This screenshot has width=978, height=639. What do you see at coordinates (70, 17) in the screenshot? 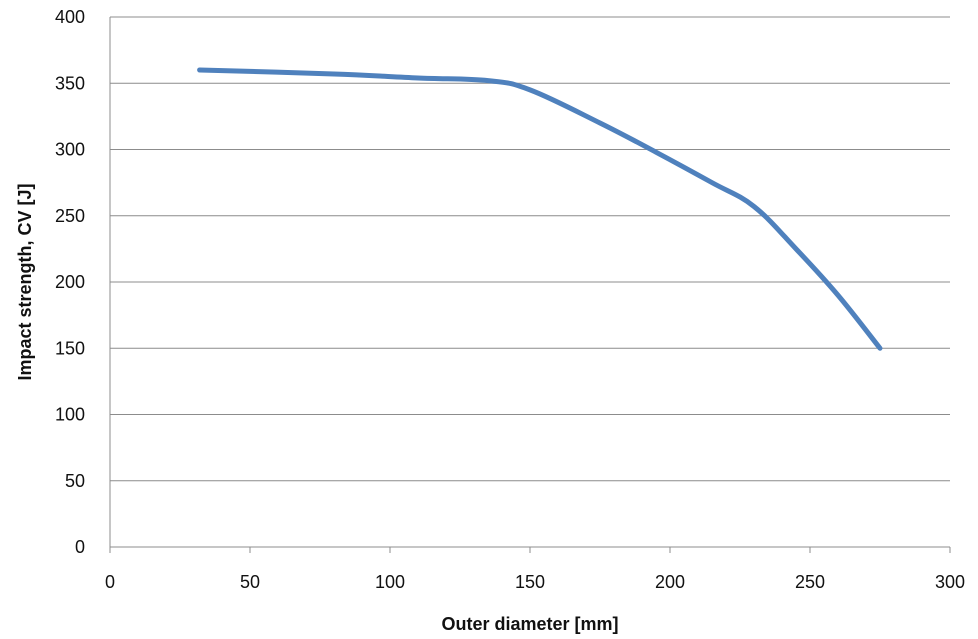
I see `y-tick-label: 400` at bounding box center [70, 17].